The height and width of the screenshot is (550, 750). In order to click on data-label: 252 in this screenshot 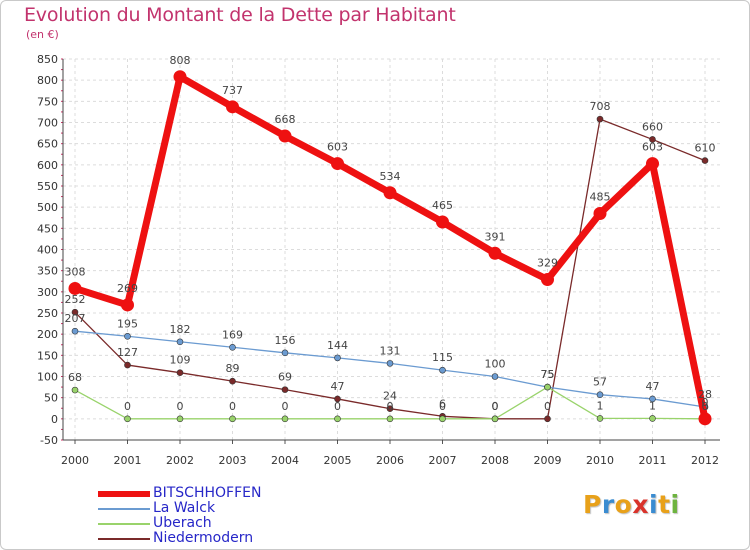, I will do `click(75, 299)`.